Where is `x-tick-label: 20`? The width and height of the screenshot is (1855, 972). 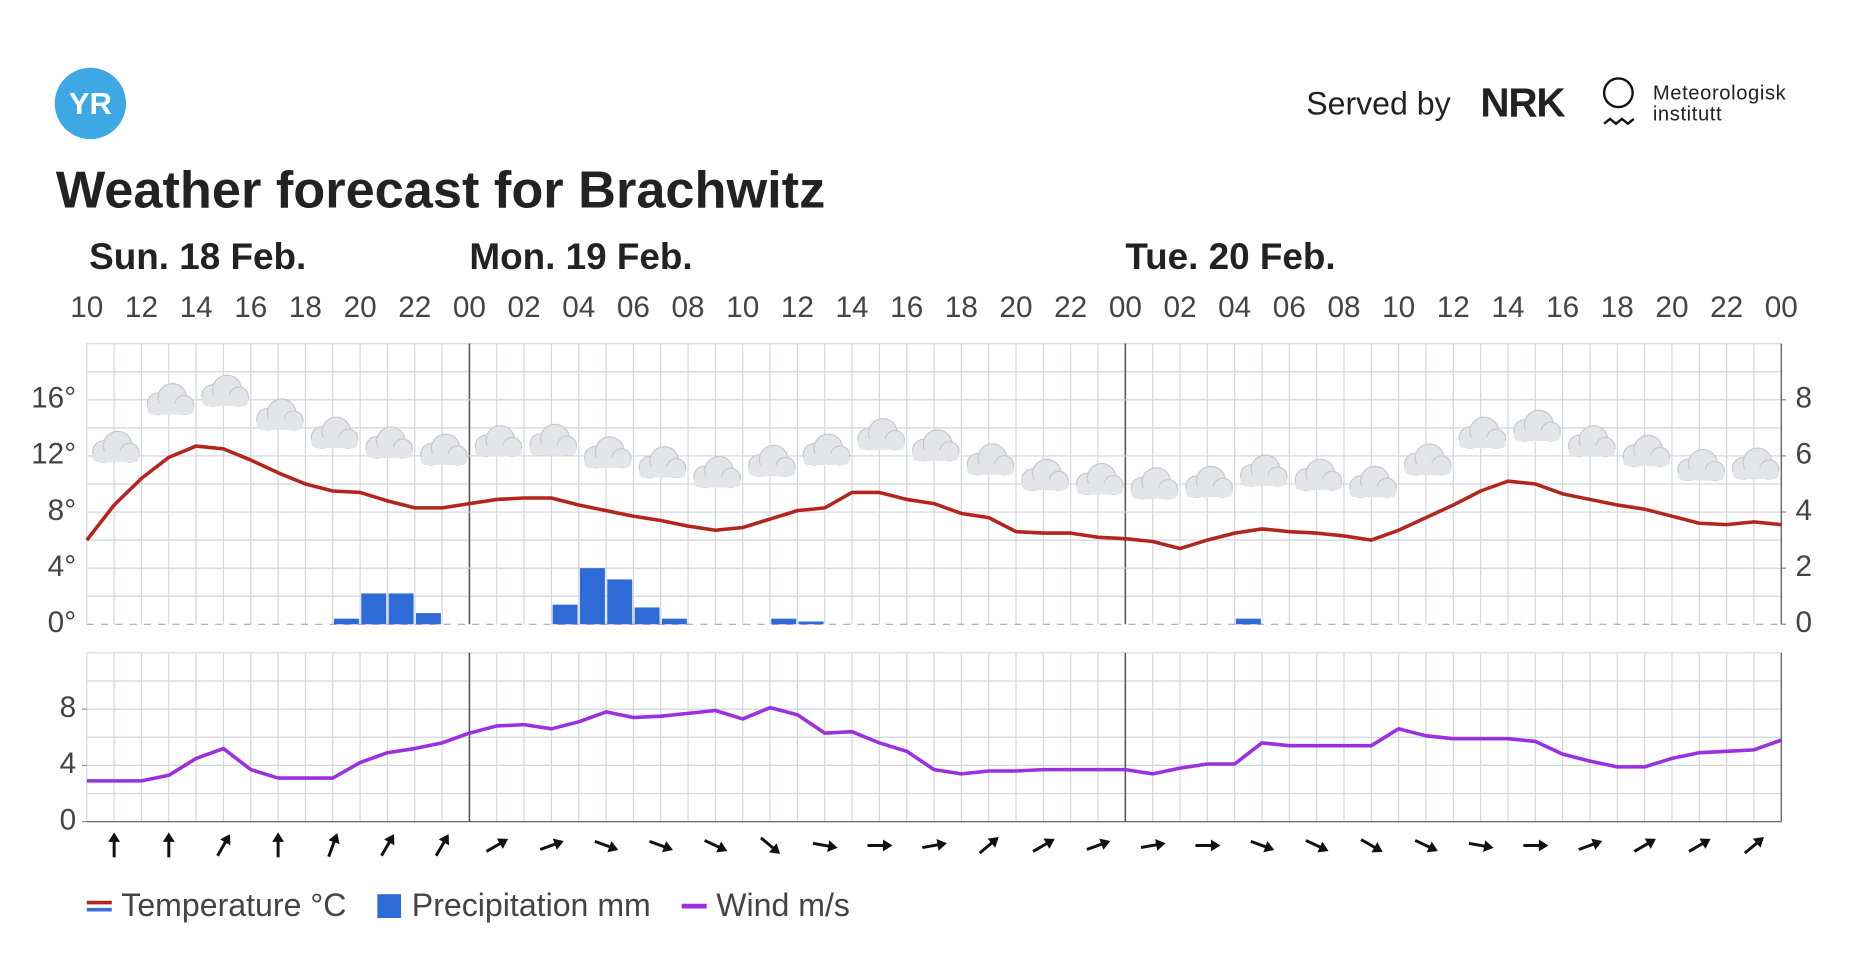 x-tick-label: 20 is located at coordinates (360, 307).